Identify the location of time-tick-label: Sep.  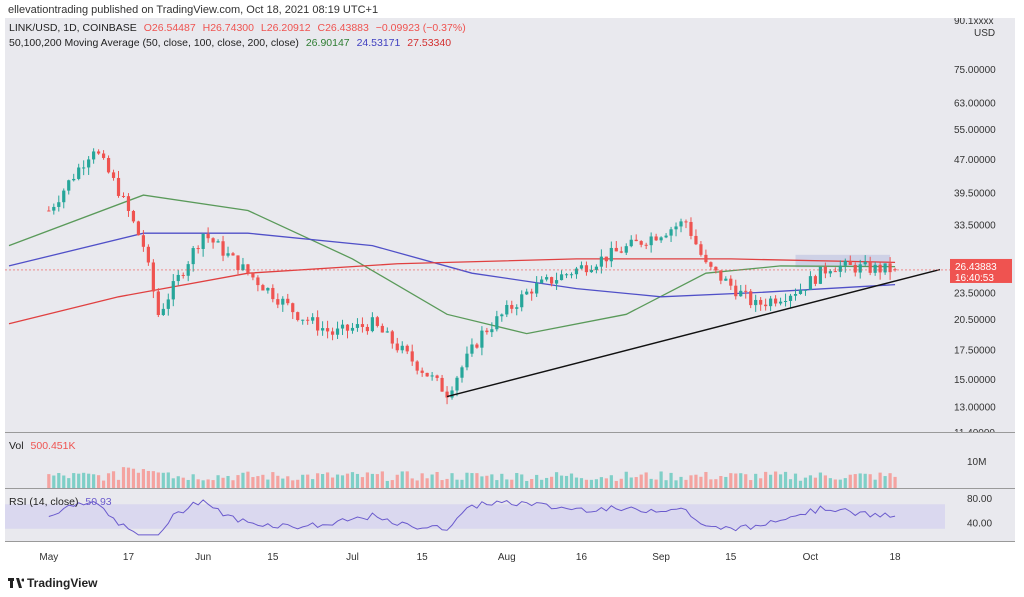
(661, 557).